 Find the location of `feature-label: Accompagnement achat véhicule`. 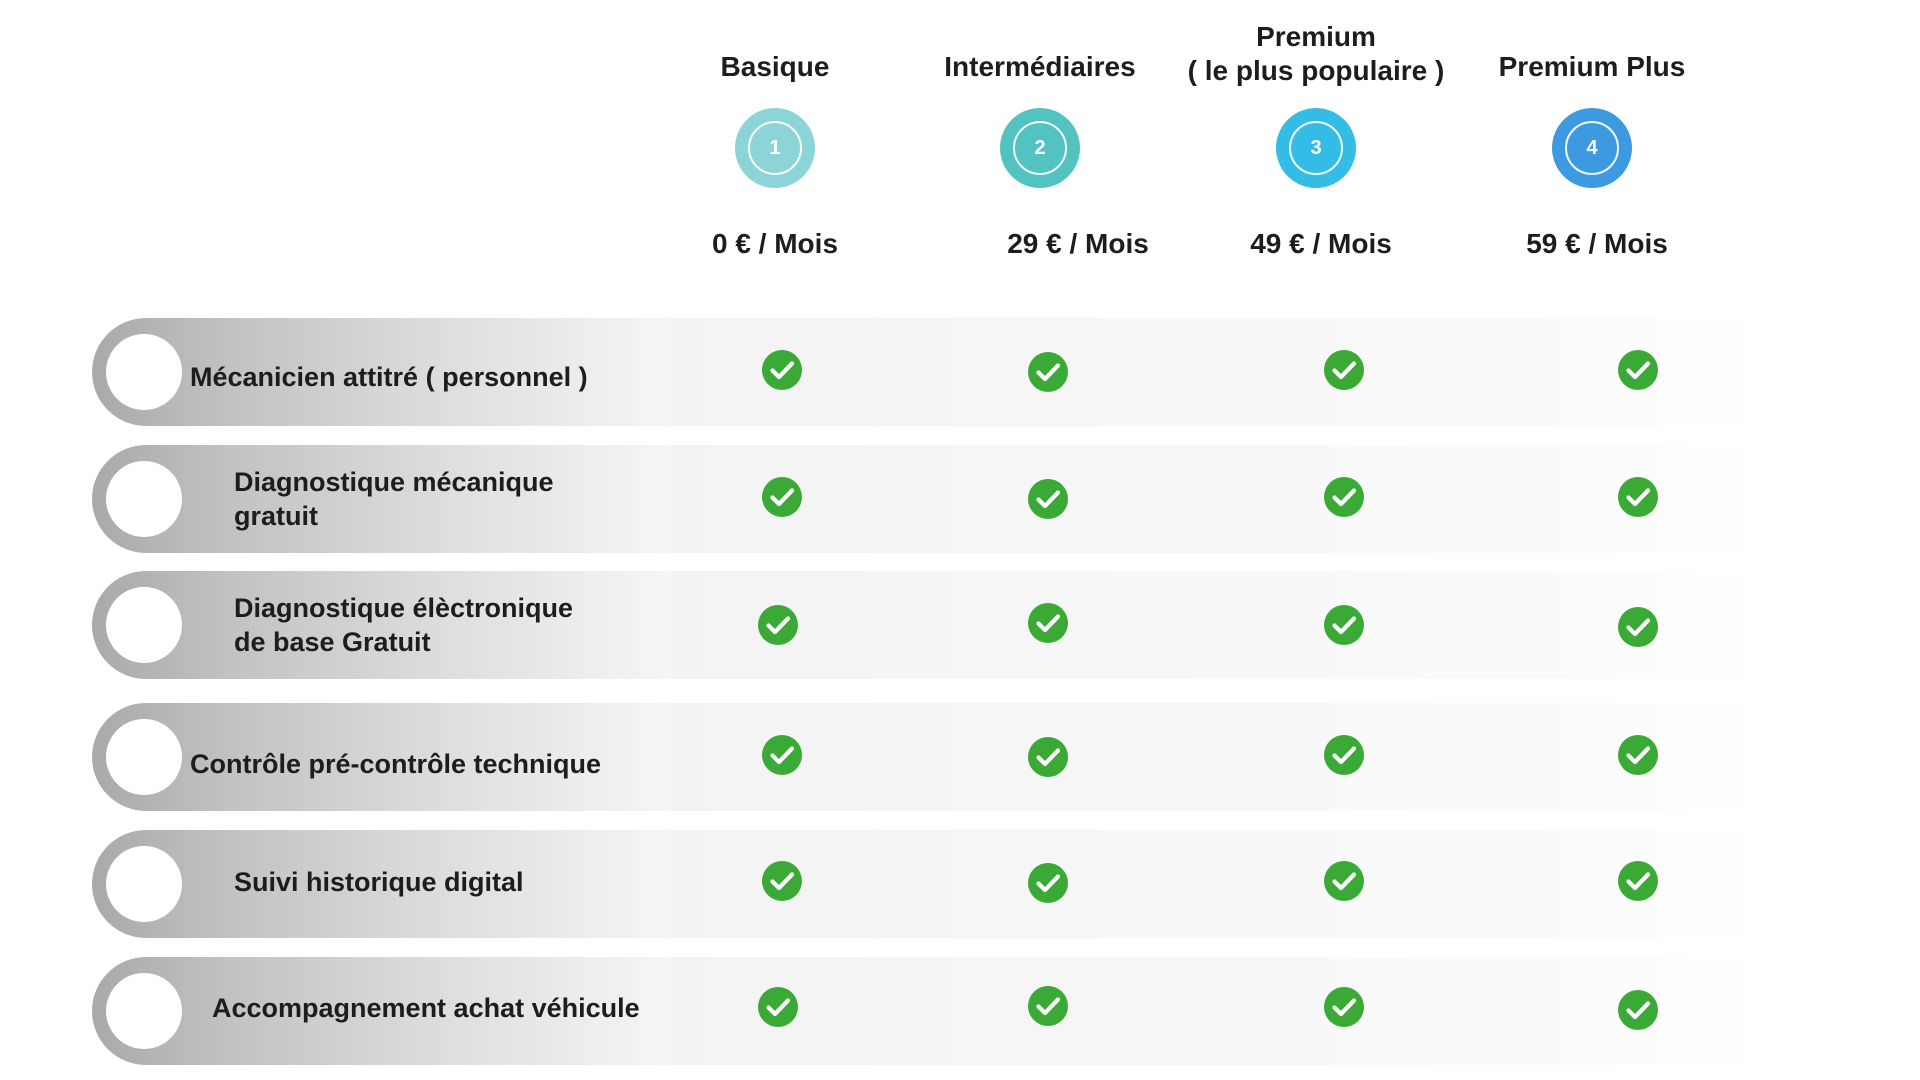

feature-label: Accompagnement achat véhicule is located at coordinates (426, 1008).